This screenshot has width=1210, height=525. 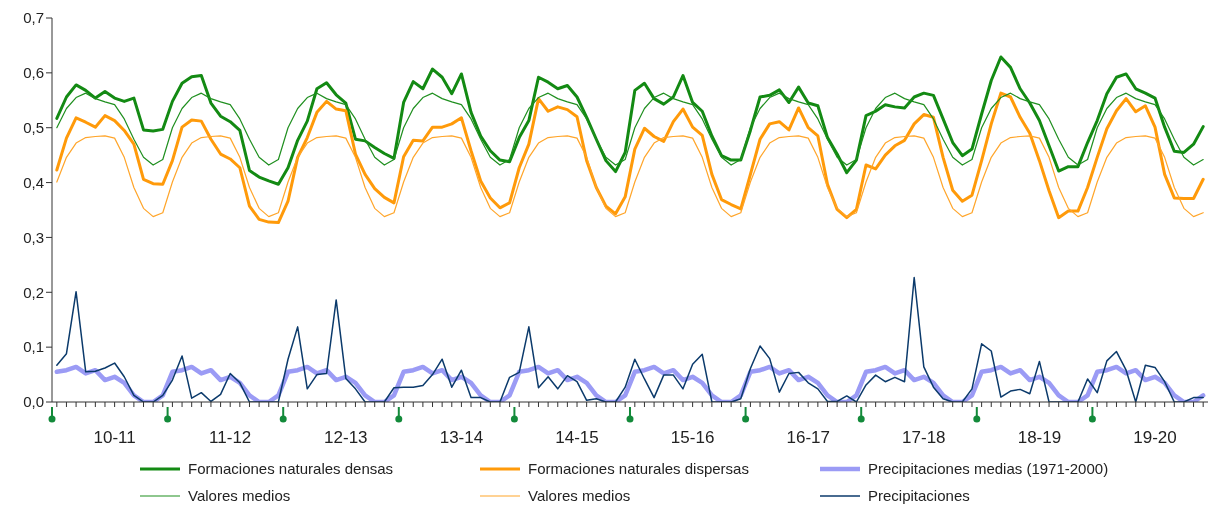 I want to click on x-tick-label: 18-19, so click(x=1039, y=437).